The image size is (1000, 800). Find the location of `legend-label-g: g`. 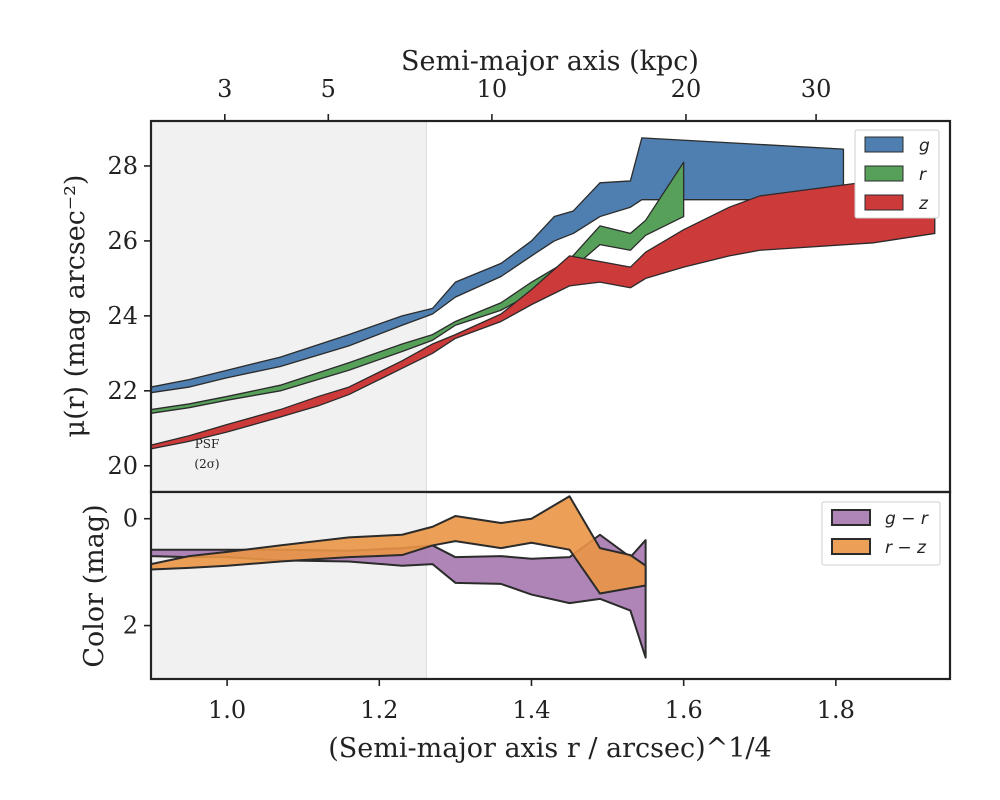

legend-label-g: g is located at coordinates (924, 146).